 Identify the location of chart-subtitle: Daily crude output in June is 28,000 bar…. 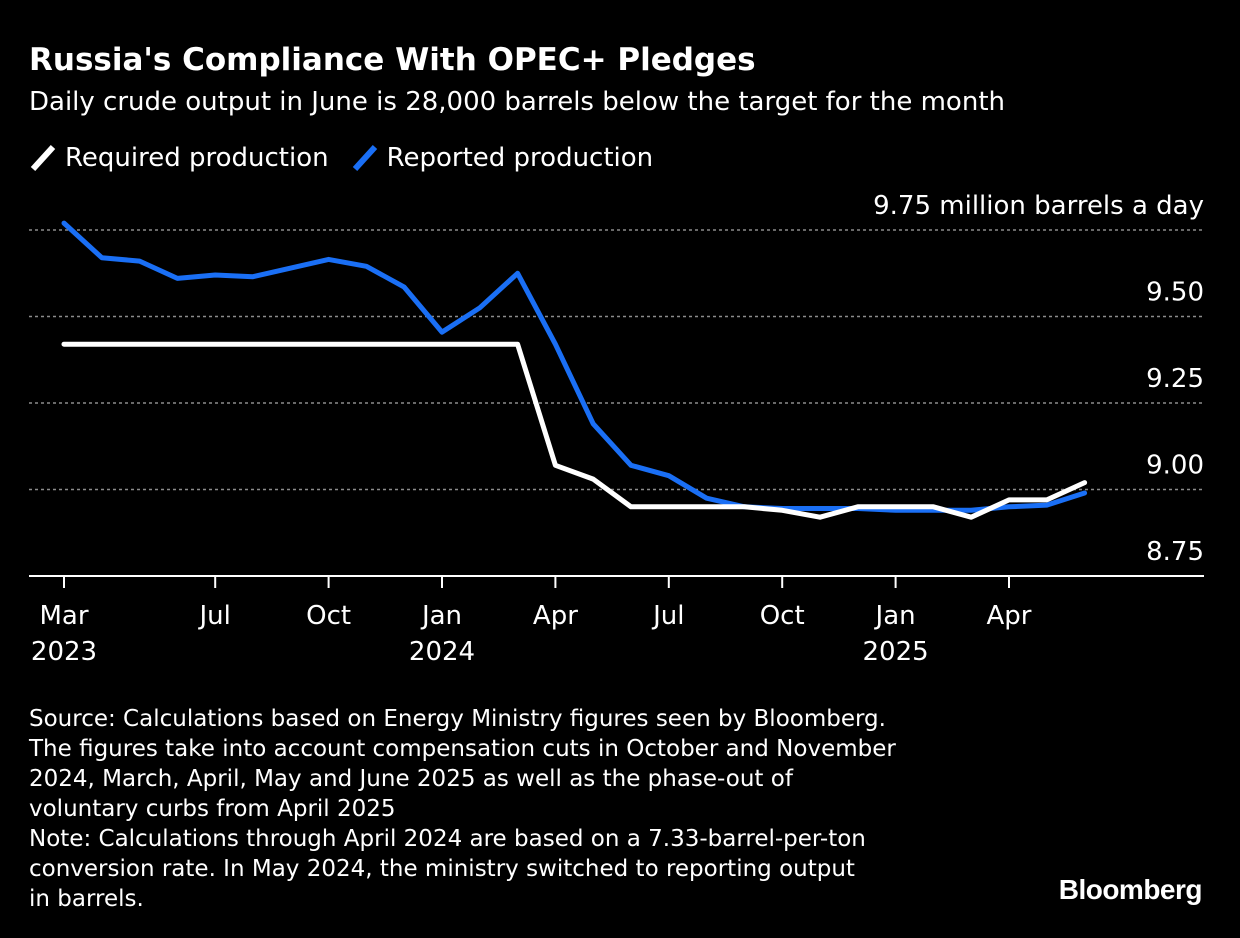
(517, 102).